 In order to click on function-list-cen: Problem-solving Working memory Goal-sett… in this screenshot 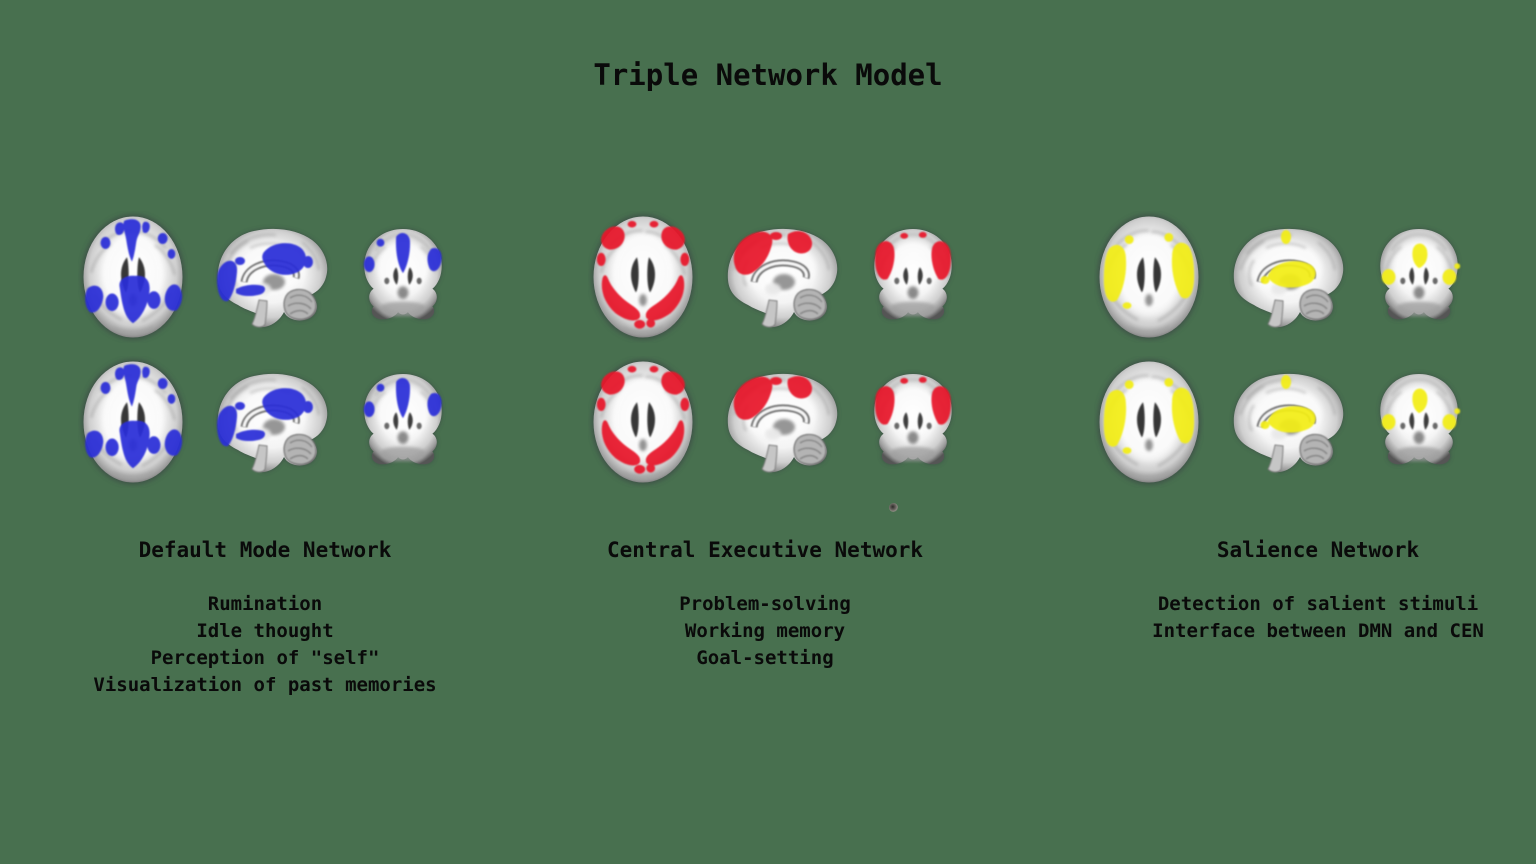, I will do `click(765, 631)`.